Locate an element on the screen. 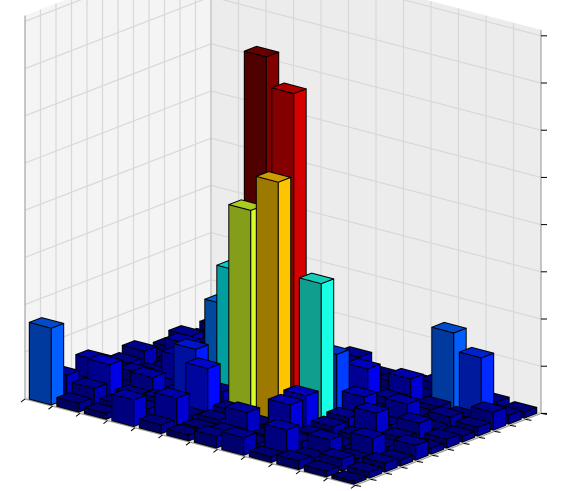  gridline-z is located at coordinates (283, 18).